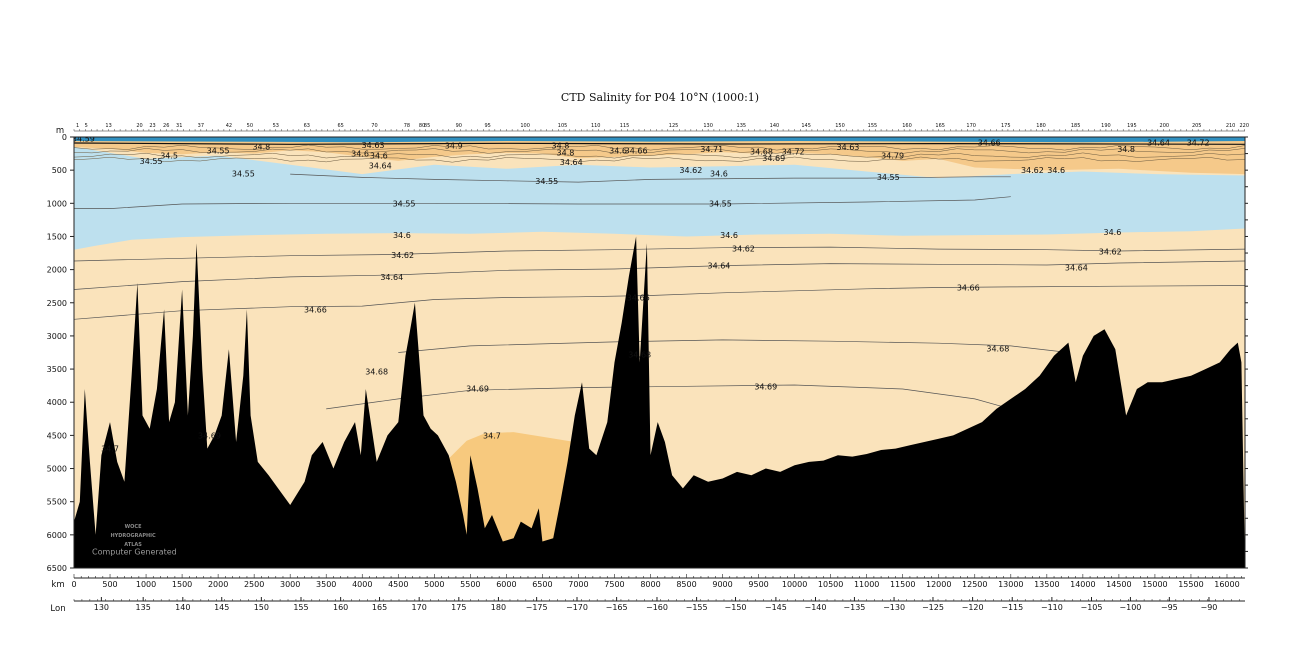 Image resolution: width=1300 pixels, height=654 pixels. I want to click on chart-title: CTD Salinity for P04 10°N (1000:1), so click(660, 97).